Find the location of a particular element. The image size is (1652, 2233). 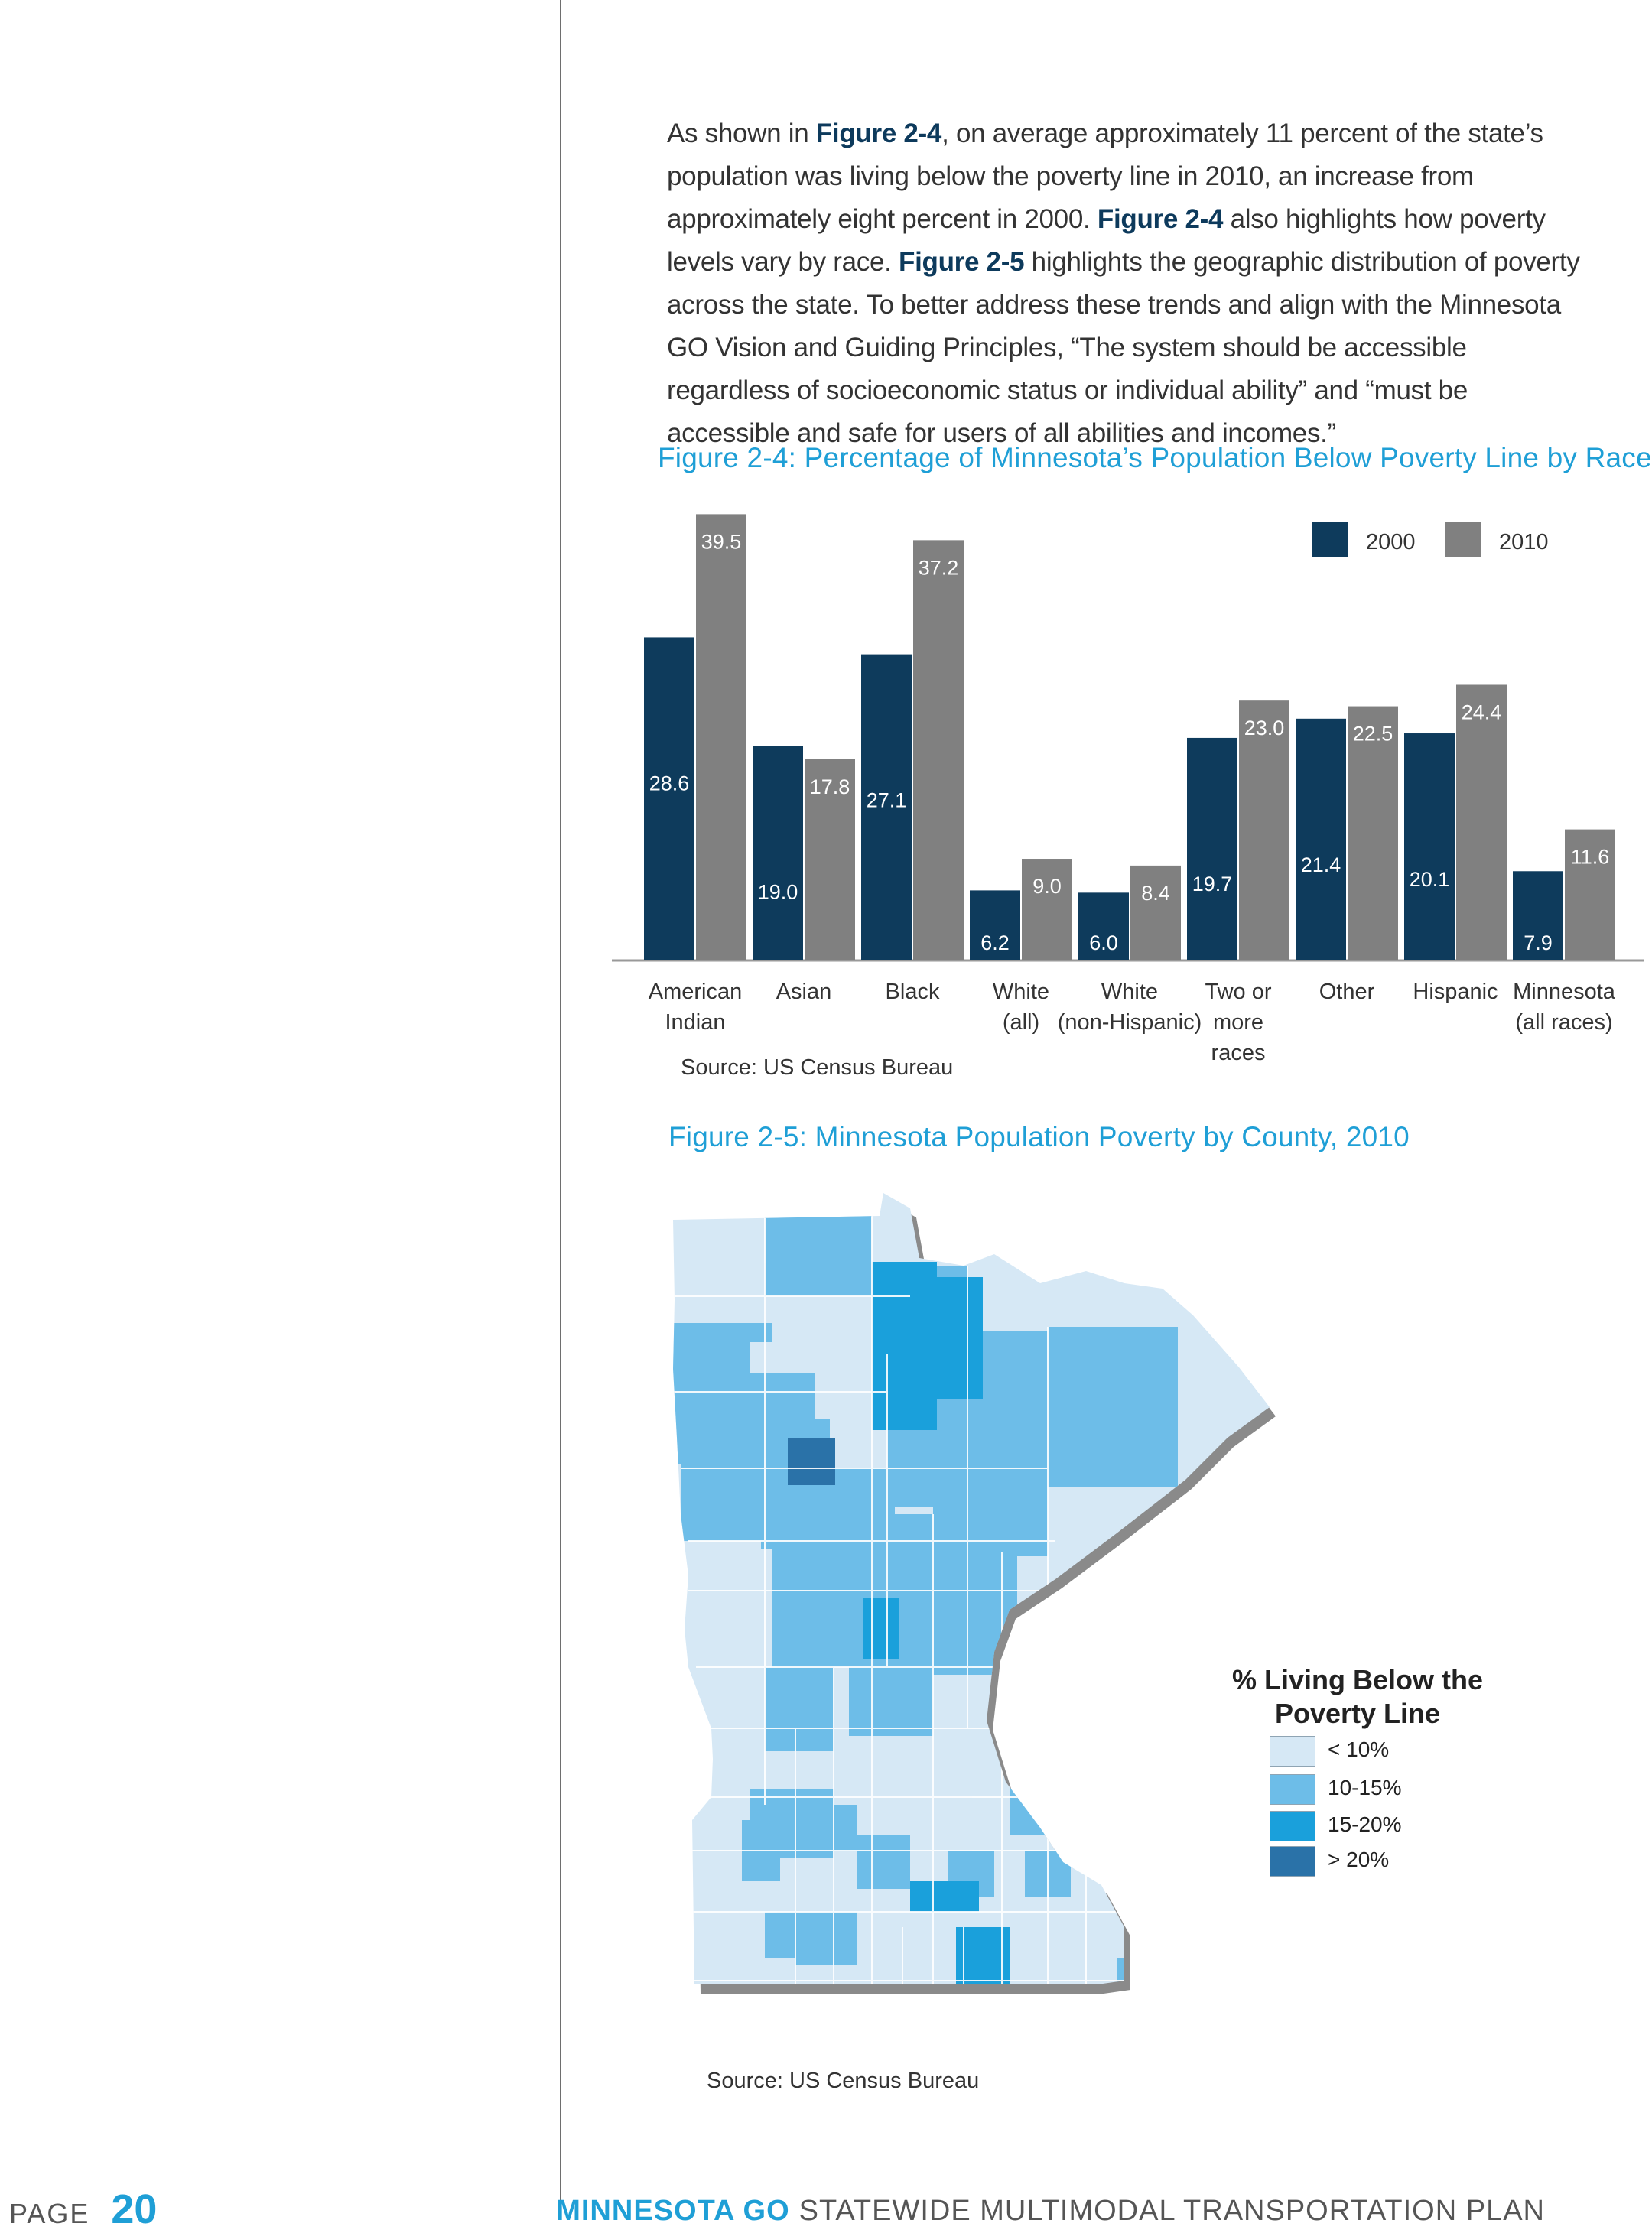

category-label: (all) is located at coordinates (1021, 1023).